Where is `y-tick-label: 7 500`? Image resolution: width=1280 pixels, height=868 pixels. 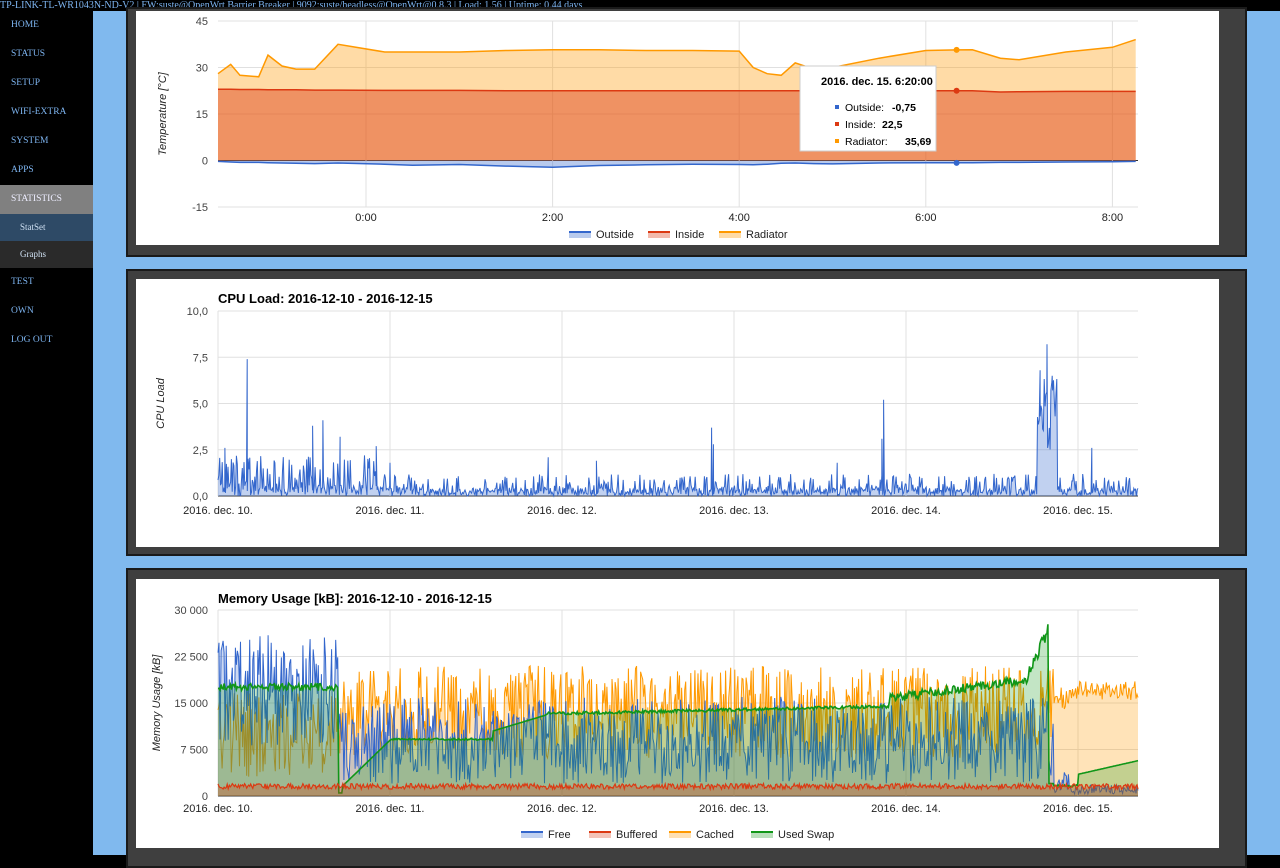 y-tick-label: 7 500 is located at coordinates (194, 751).